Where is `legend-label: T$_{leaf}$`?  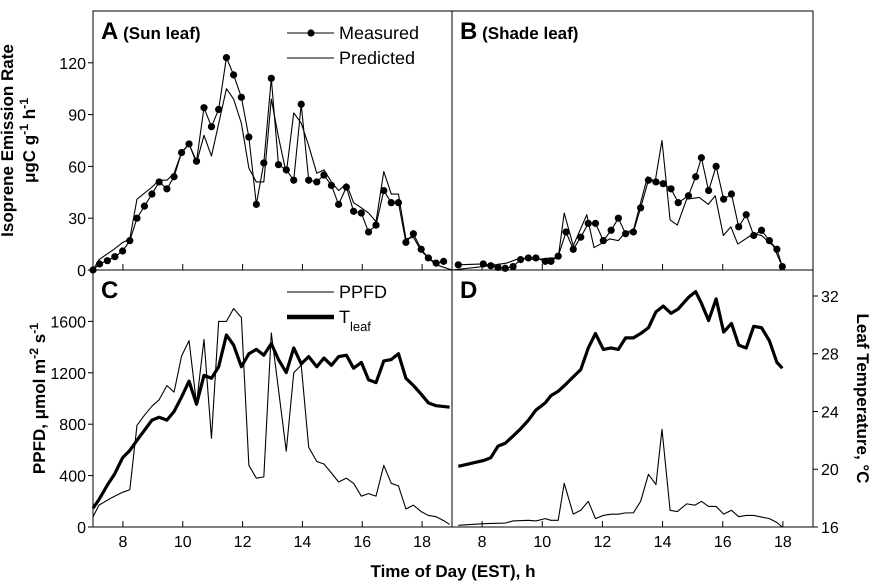
legend-label: T$_{leaf}$ is located at coordinates (355, 320).